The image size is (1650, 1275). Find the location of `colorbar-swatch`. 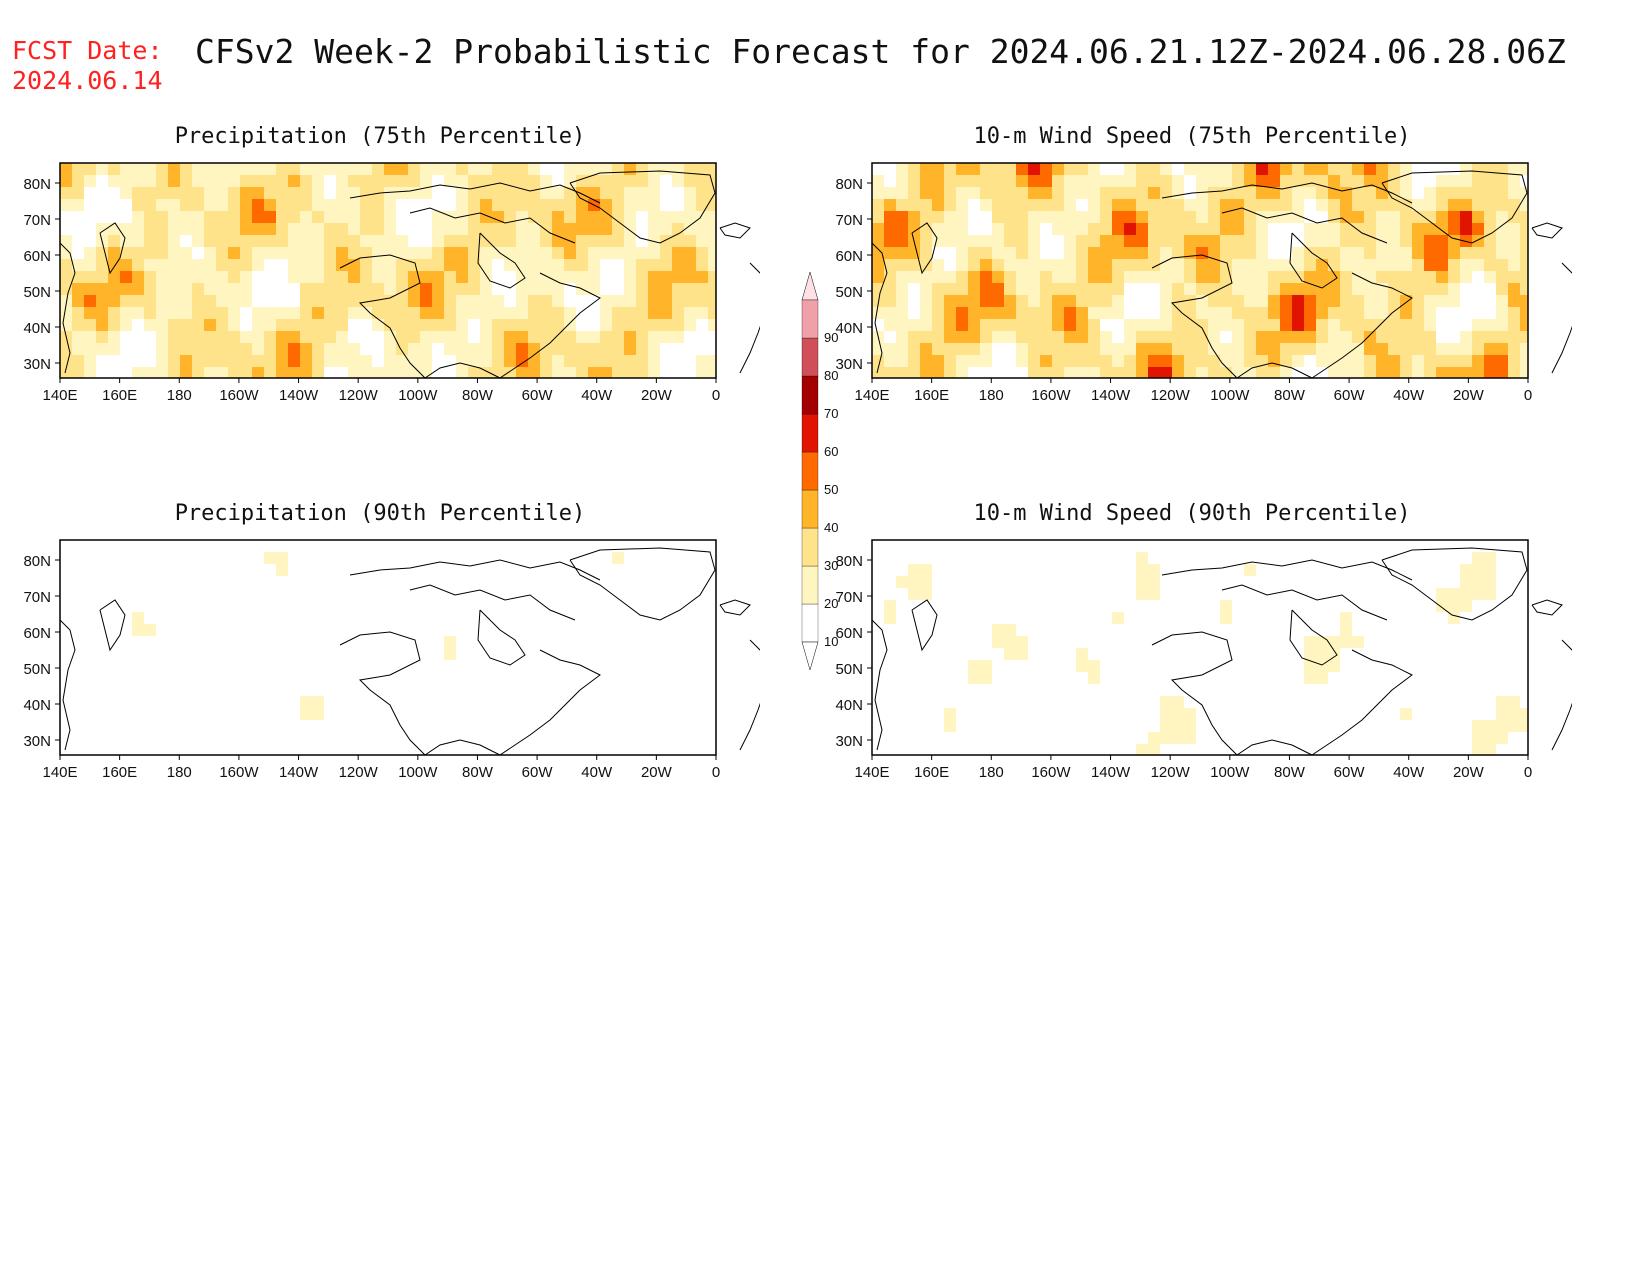

colorbar-swatch is located at coordinates (810, 433).